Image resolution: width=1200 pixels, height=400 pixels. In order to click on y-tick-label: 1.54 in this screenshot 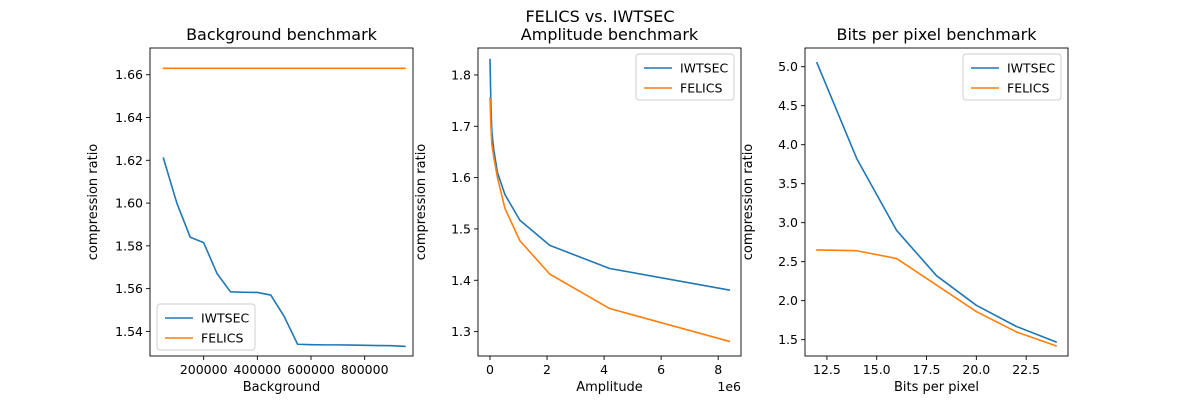, I will do `click(129, 331)`.